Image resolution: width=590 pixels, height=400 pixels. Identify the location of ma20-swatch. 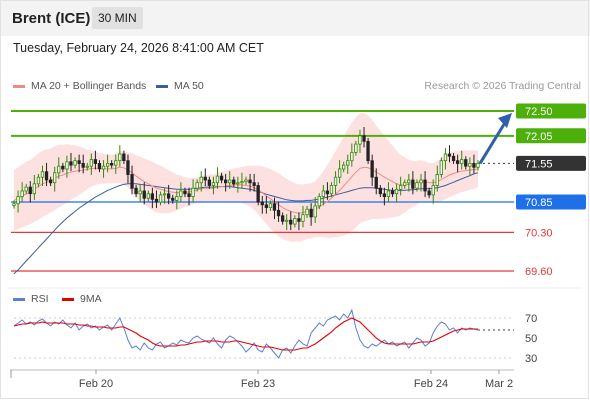
(19, 86).